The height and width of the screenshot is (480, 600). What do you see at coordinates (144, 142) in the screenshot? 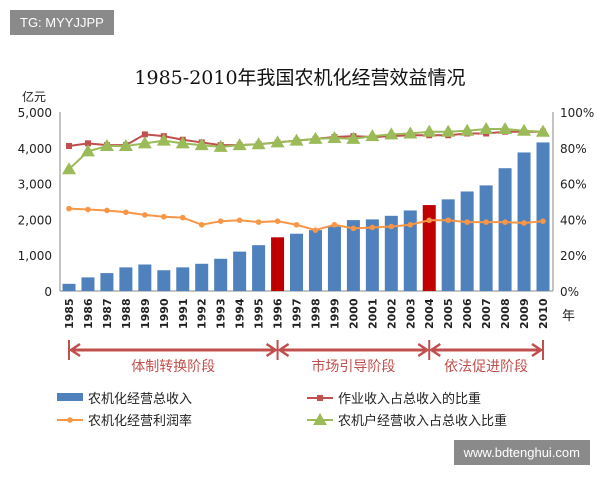
I see `series-3-point-1989` at bounding box center [144, 142].